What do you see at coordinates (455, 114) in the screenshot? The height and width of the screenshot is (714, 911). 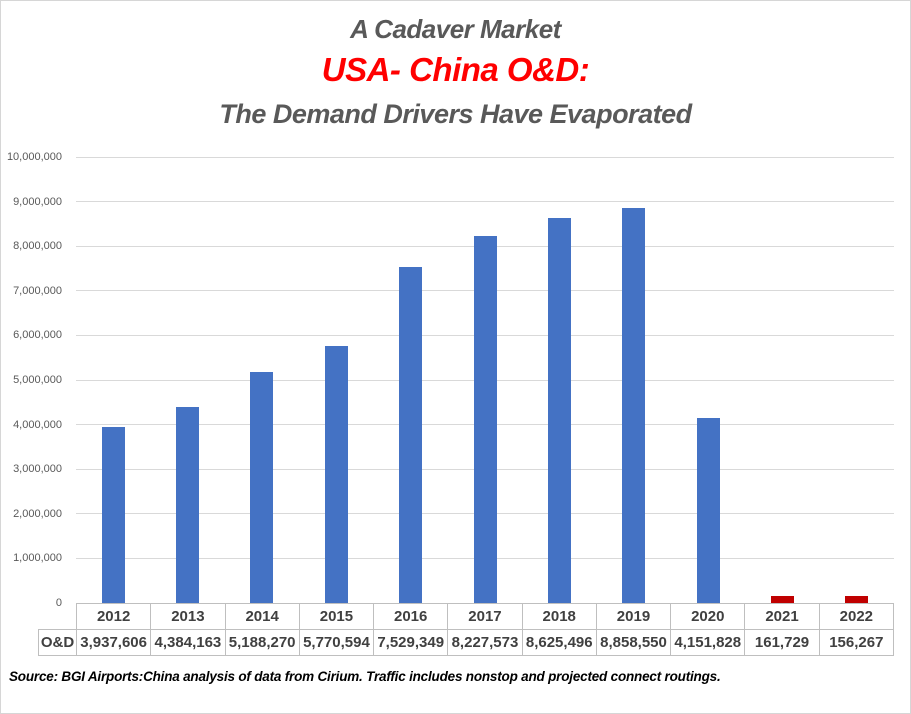 I see `chart-title-line-3: The Demand Drivers Have Evaporated` at bounding box center [455, 114].